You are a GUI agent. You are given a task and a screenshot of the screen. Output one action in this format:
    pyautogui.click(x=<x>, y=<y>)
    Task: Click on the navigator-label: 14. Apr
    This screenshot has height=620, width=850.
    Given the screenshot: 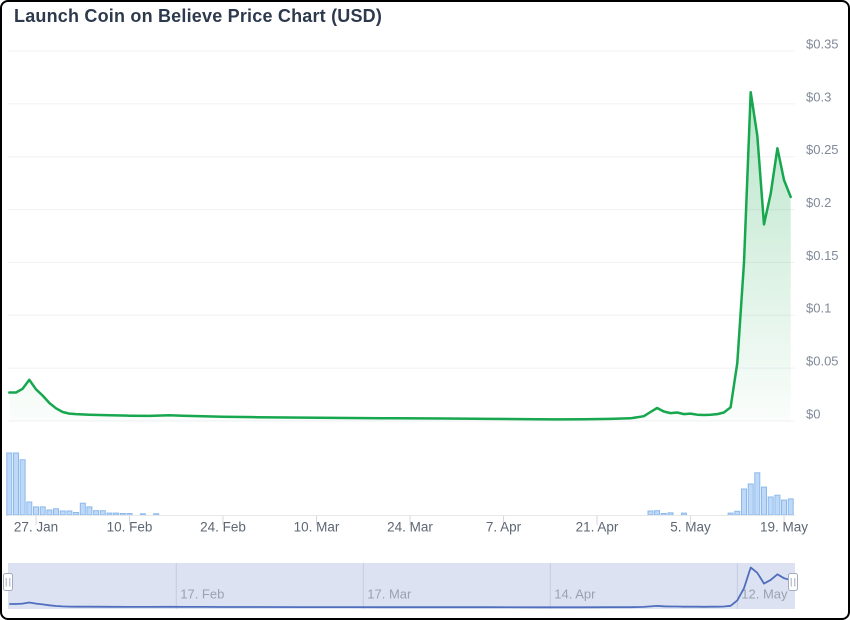 What is the action you would take?
    pyautogui.click(x=575, y=593)
    